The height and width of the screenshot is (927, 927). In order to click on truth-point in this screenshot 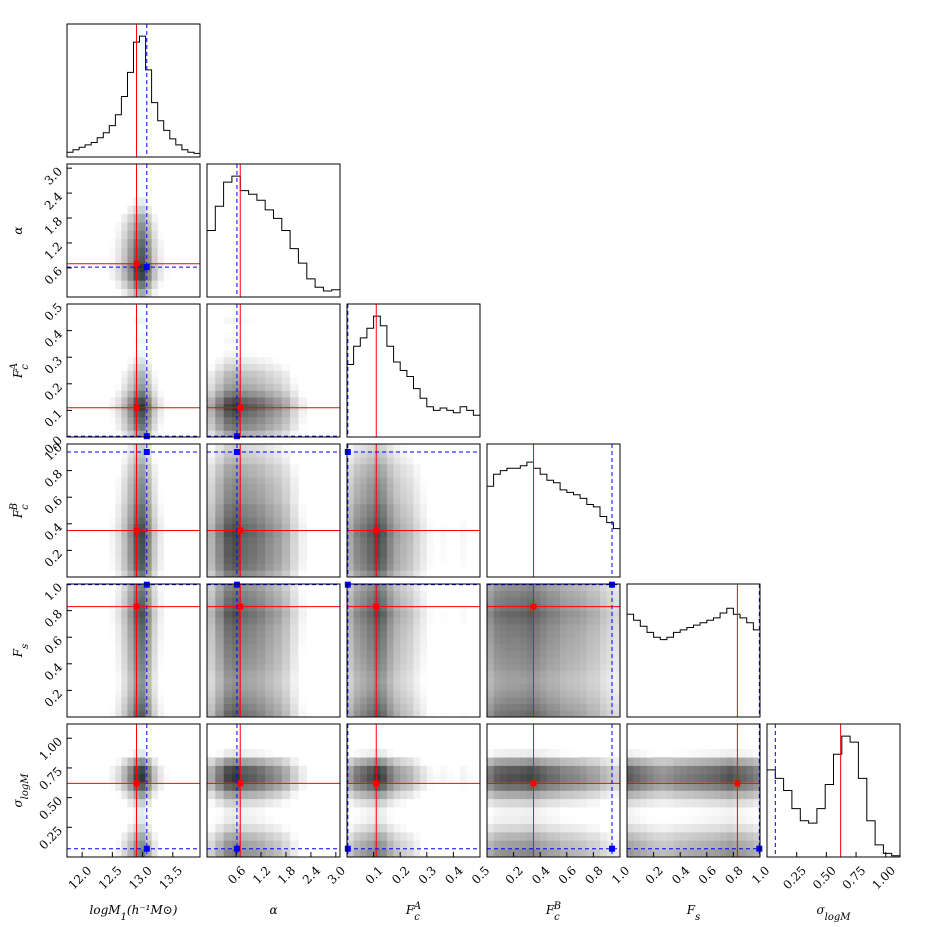, I will do `click(376, 783)`.